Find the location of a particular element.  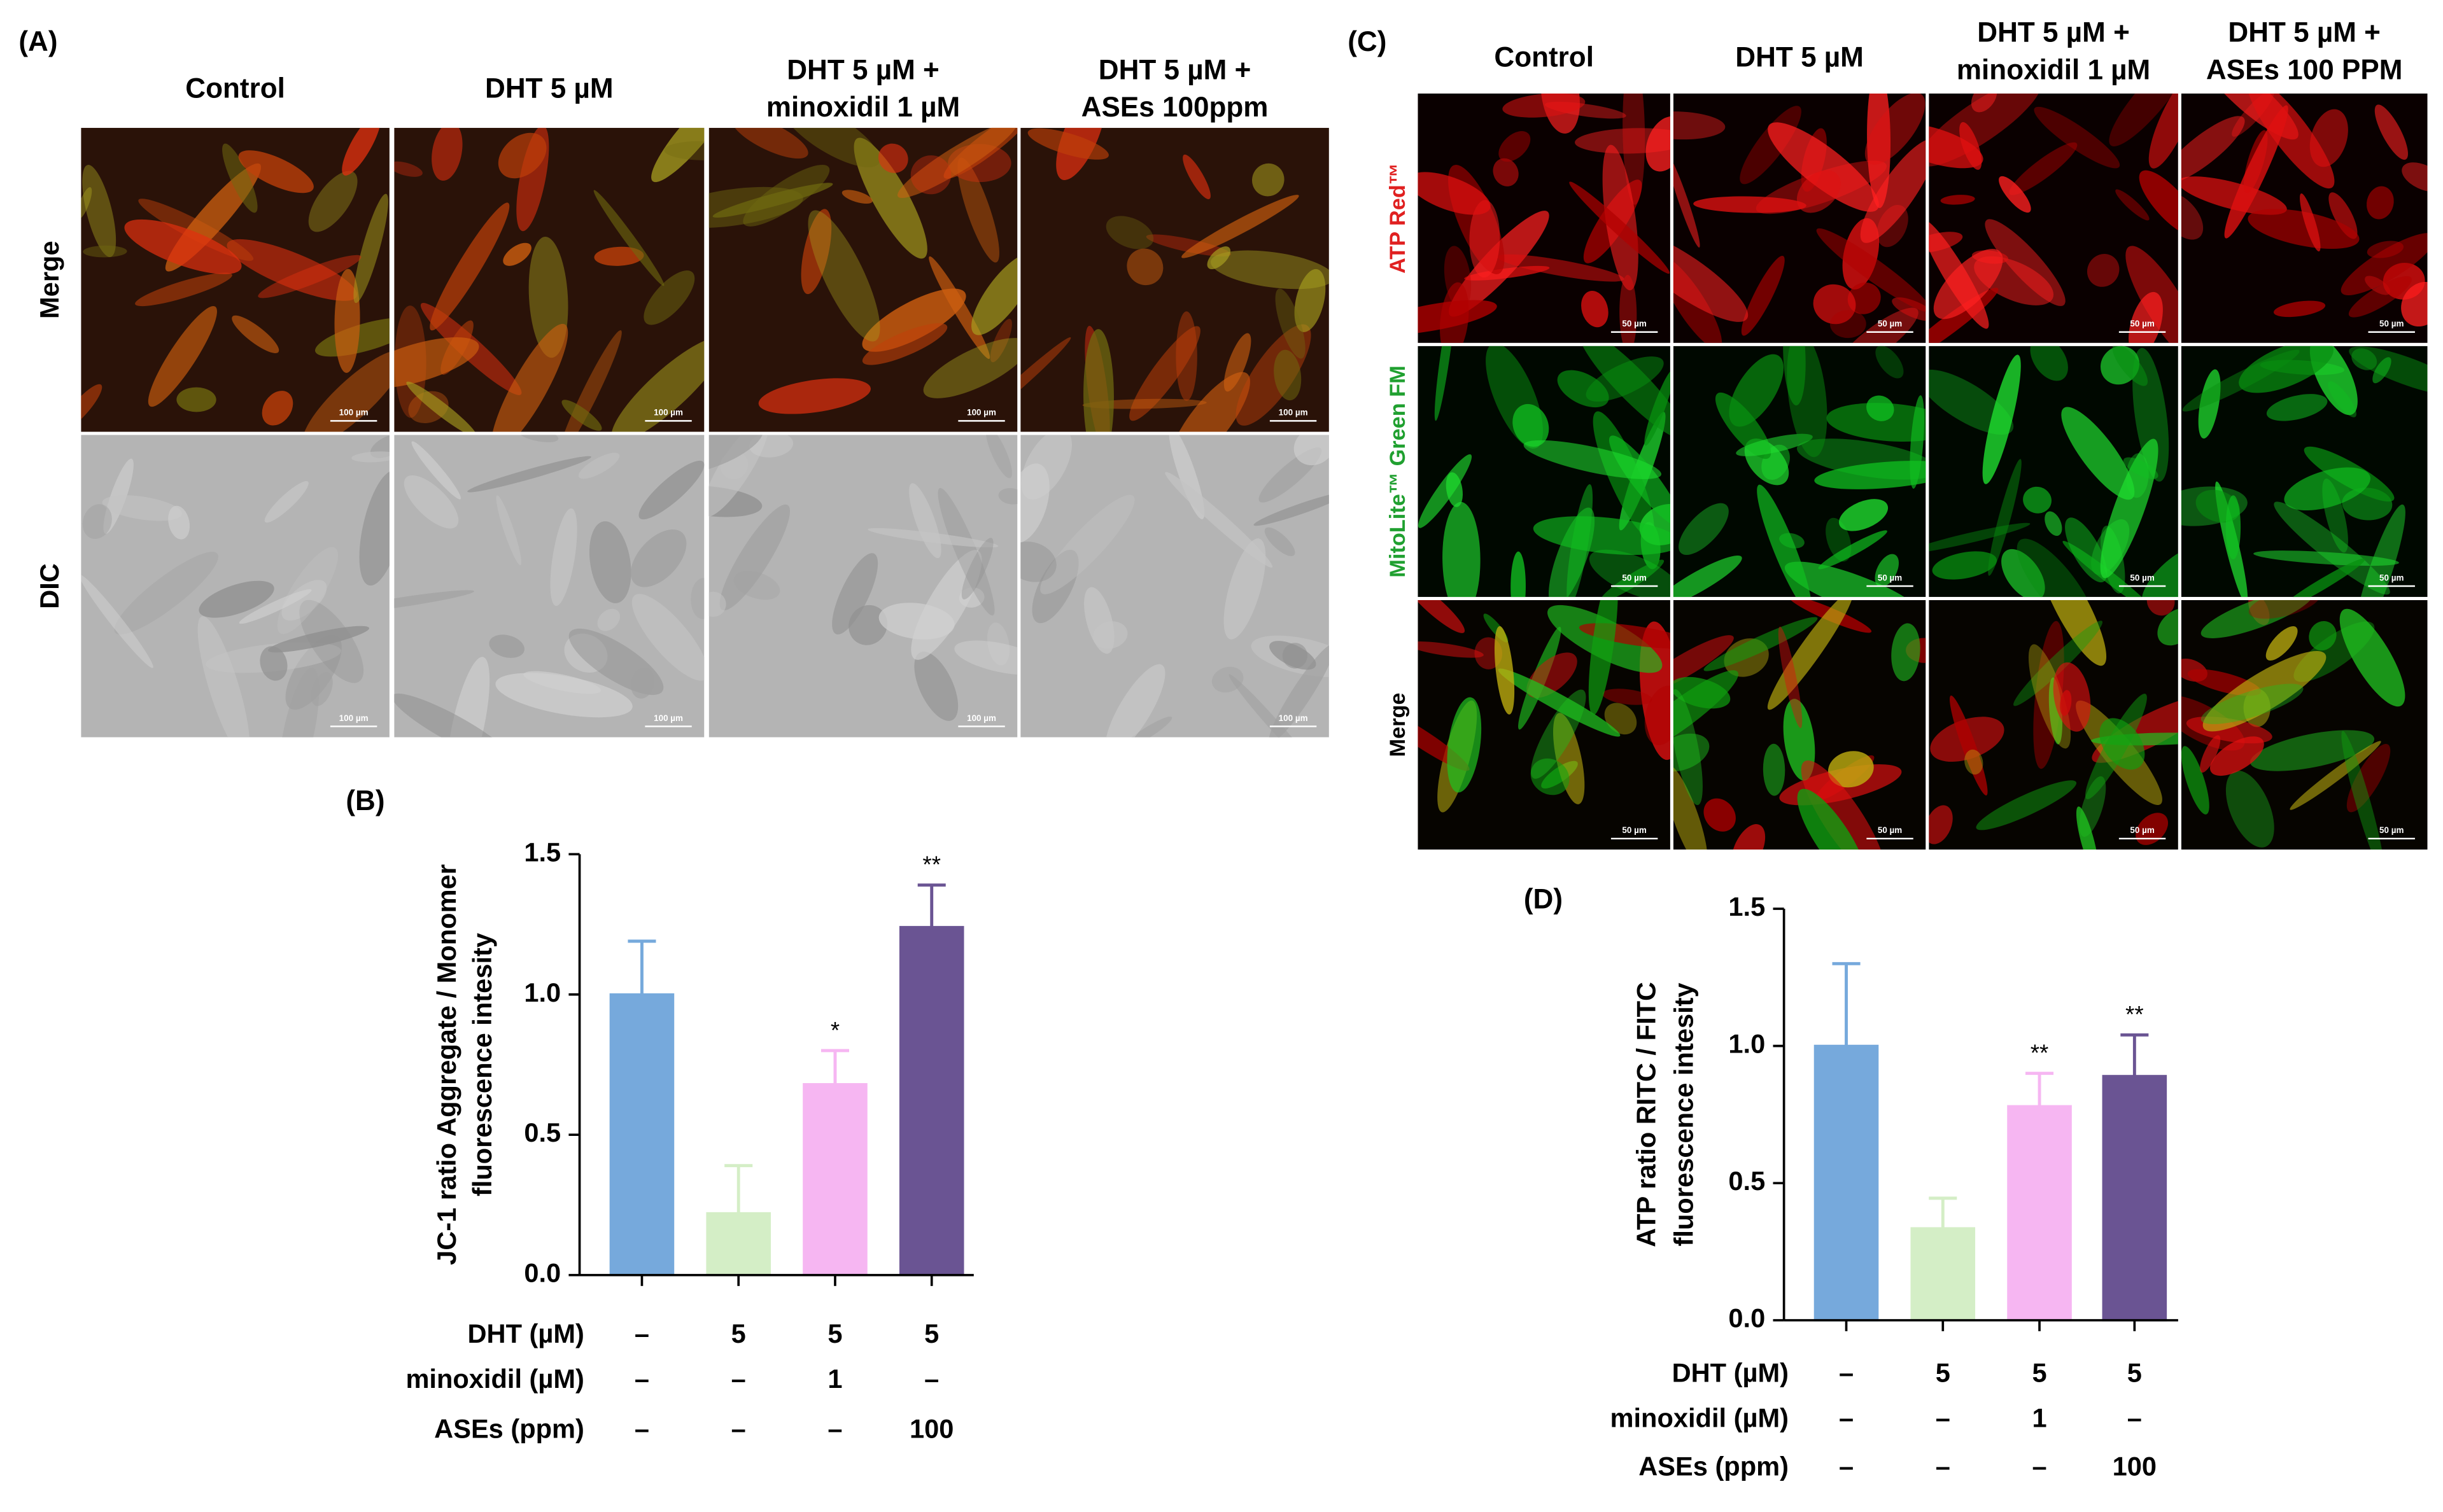

column-header: minoxidil 1 µM is located at coordinates (863, 107).